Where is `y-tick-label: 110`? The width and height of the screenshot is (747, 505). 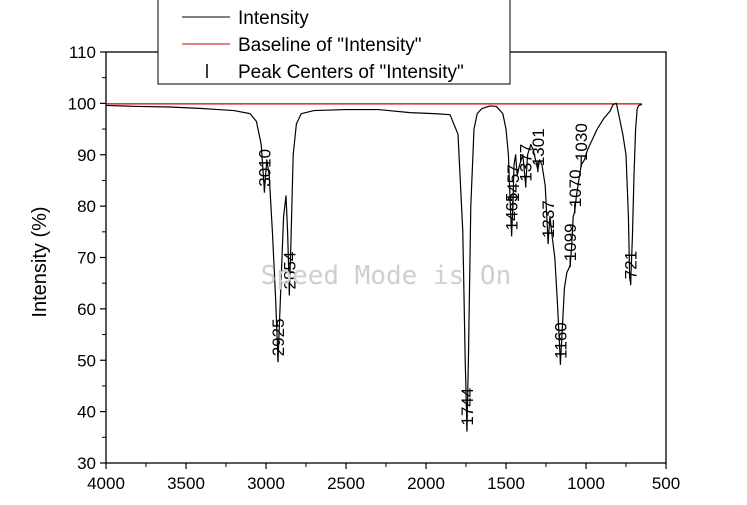 y-tick-label: 110 is located at coordinates (82, 52).